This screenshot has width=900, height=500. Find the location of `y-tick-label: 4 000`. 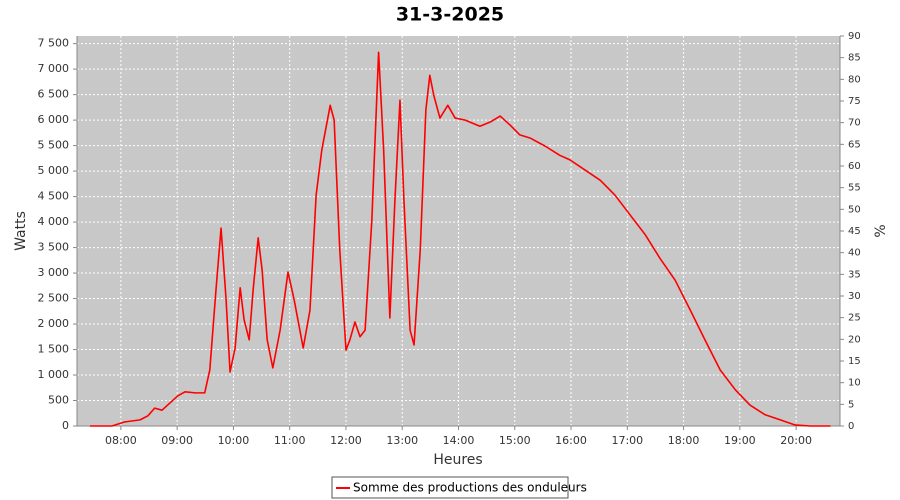

y-tick-label: 4 000 is located at coordinates (54, 221).